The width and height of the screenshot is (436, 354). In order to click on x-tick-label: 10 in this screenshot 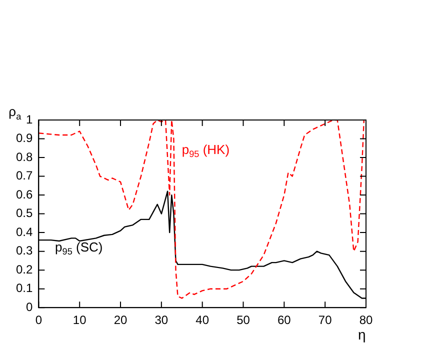, I will do `click(79, 320)`.